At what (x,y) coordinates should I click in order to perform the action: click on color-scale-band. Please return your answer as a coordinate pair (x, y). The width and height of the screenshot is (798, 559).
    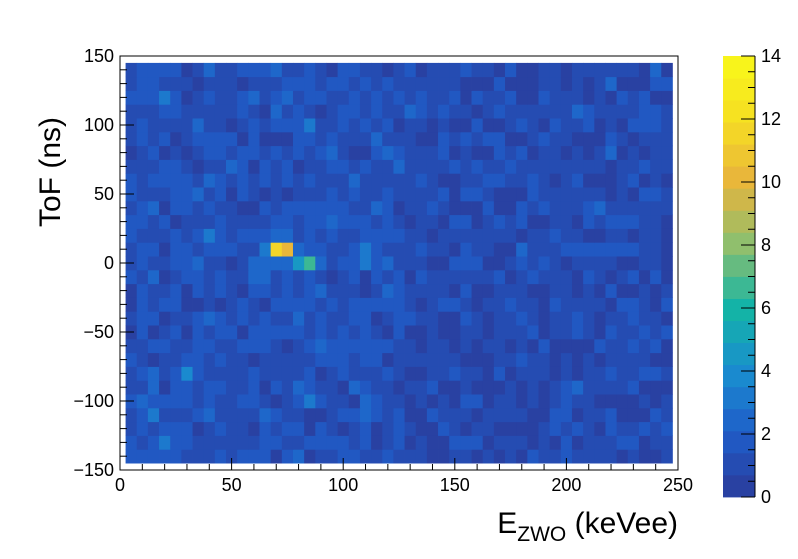
    Looking at the image, I should click on (739, 287).